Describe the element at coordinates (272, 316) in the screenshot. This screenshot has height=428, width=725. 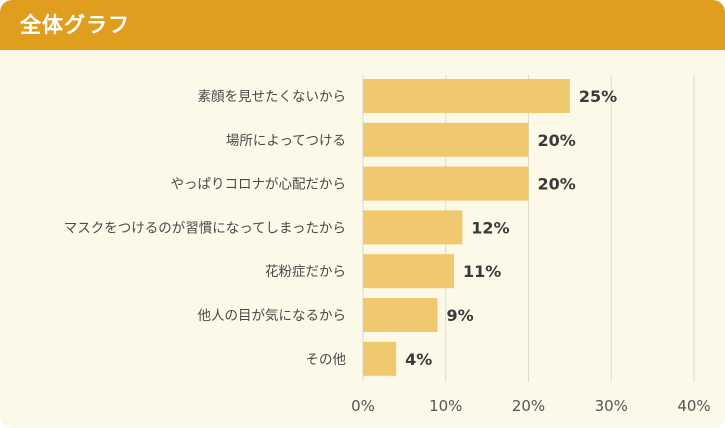
I see `category-label: 他人の目が気になるから` at that location.